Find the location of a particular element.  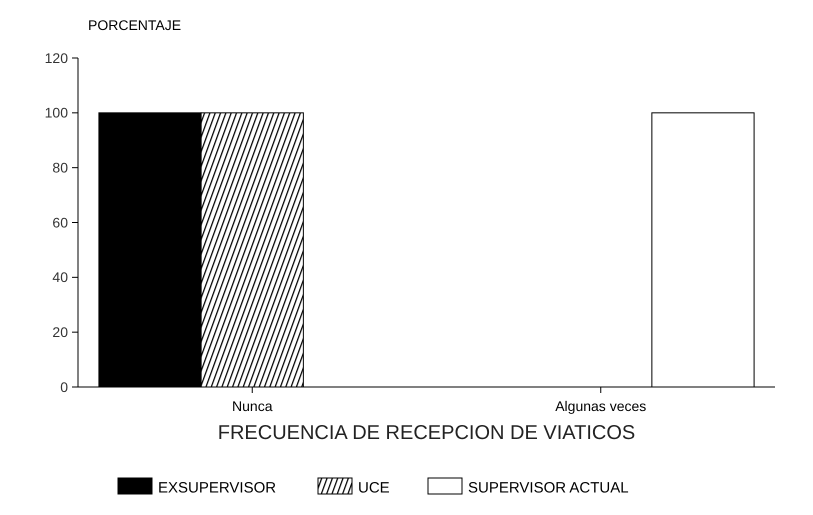

y-tick-label: 100 is located at coordinates (56, 112).